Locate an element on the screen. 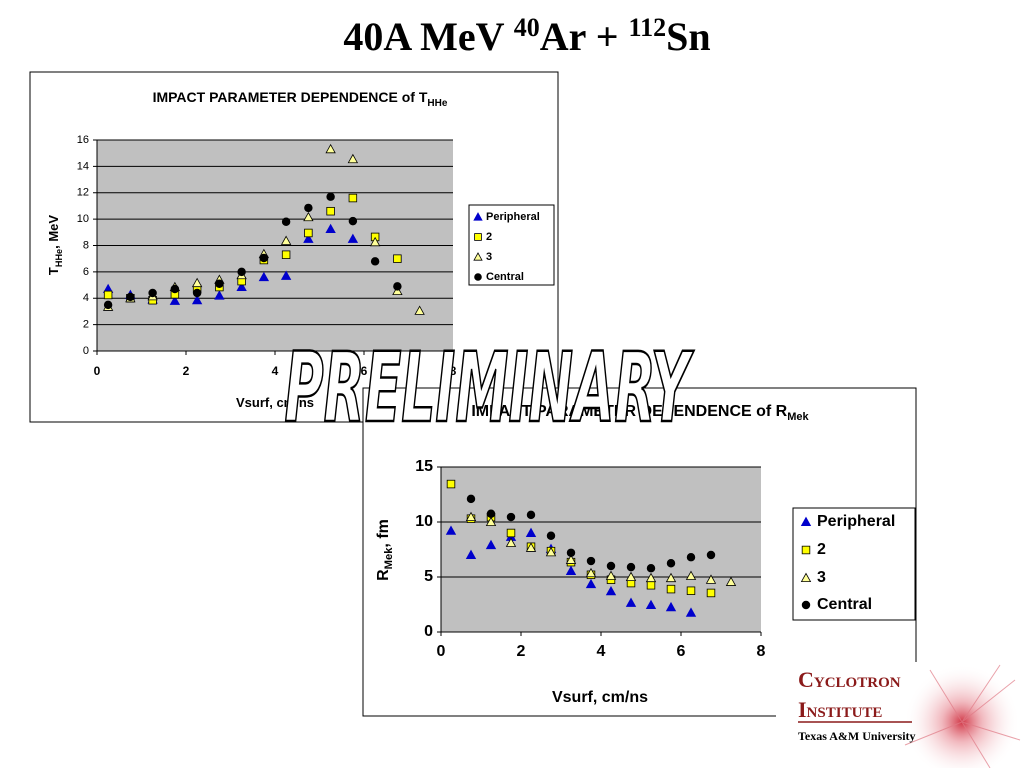  title-part: Sn is located at coordinates (688, 36).